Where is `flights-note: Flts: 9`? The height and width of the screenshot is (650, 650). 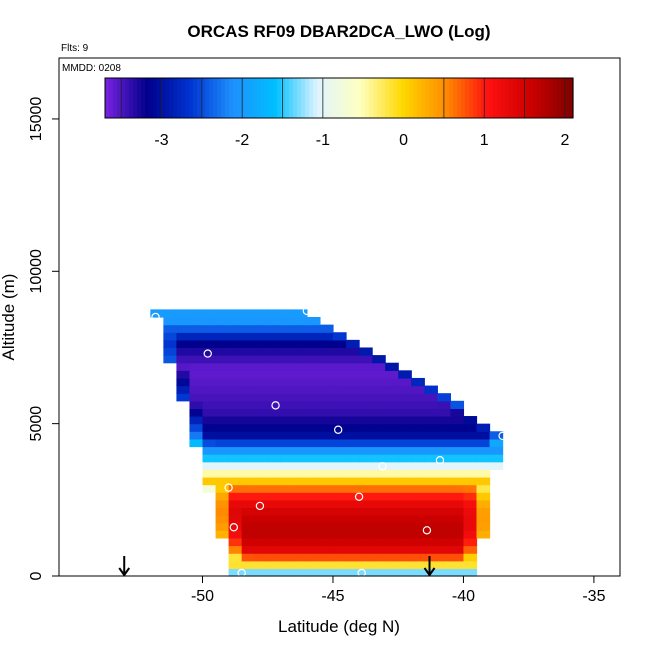 flights-note: Flts: 9 is located at coordinates (75, 48).